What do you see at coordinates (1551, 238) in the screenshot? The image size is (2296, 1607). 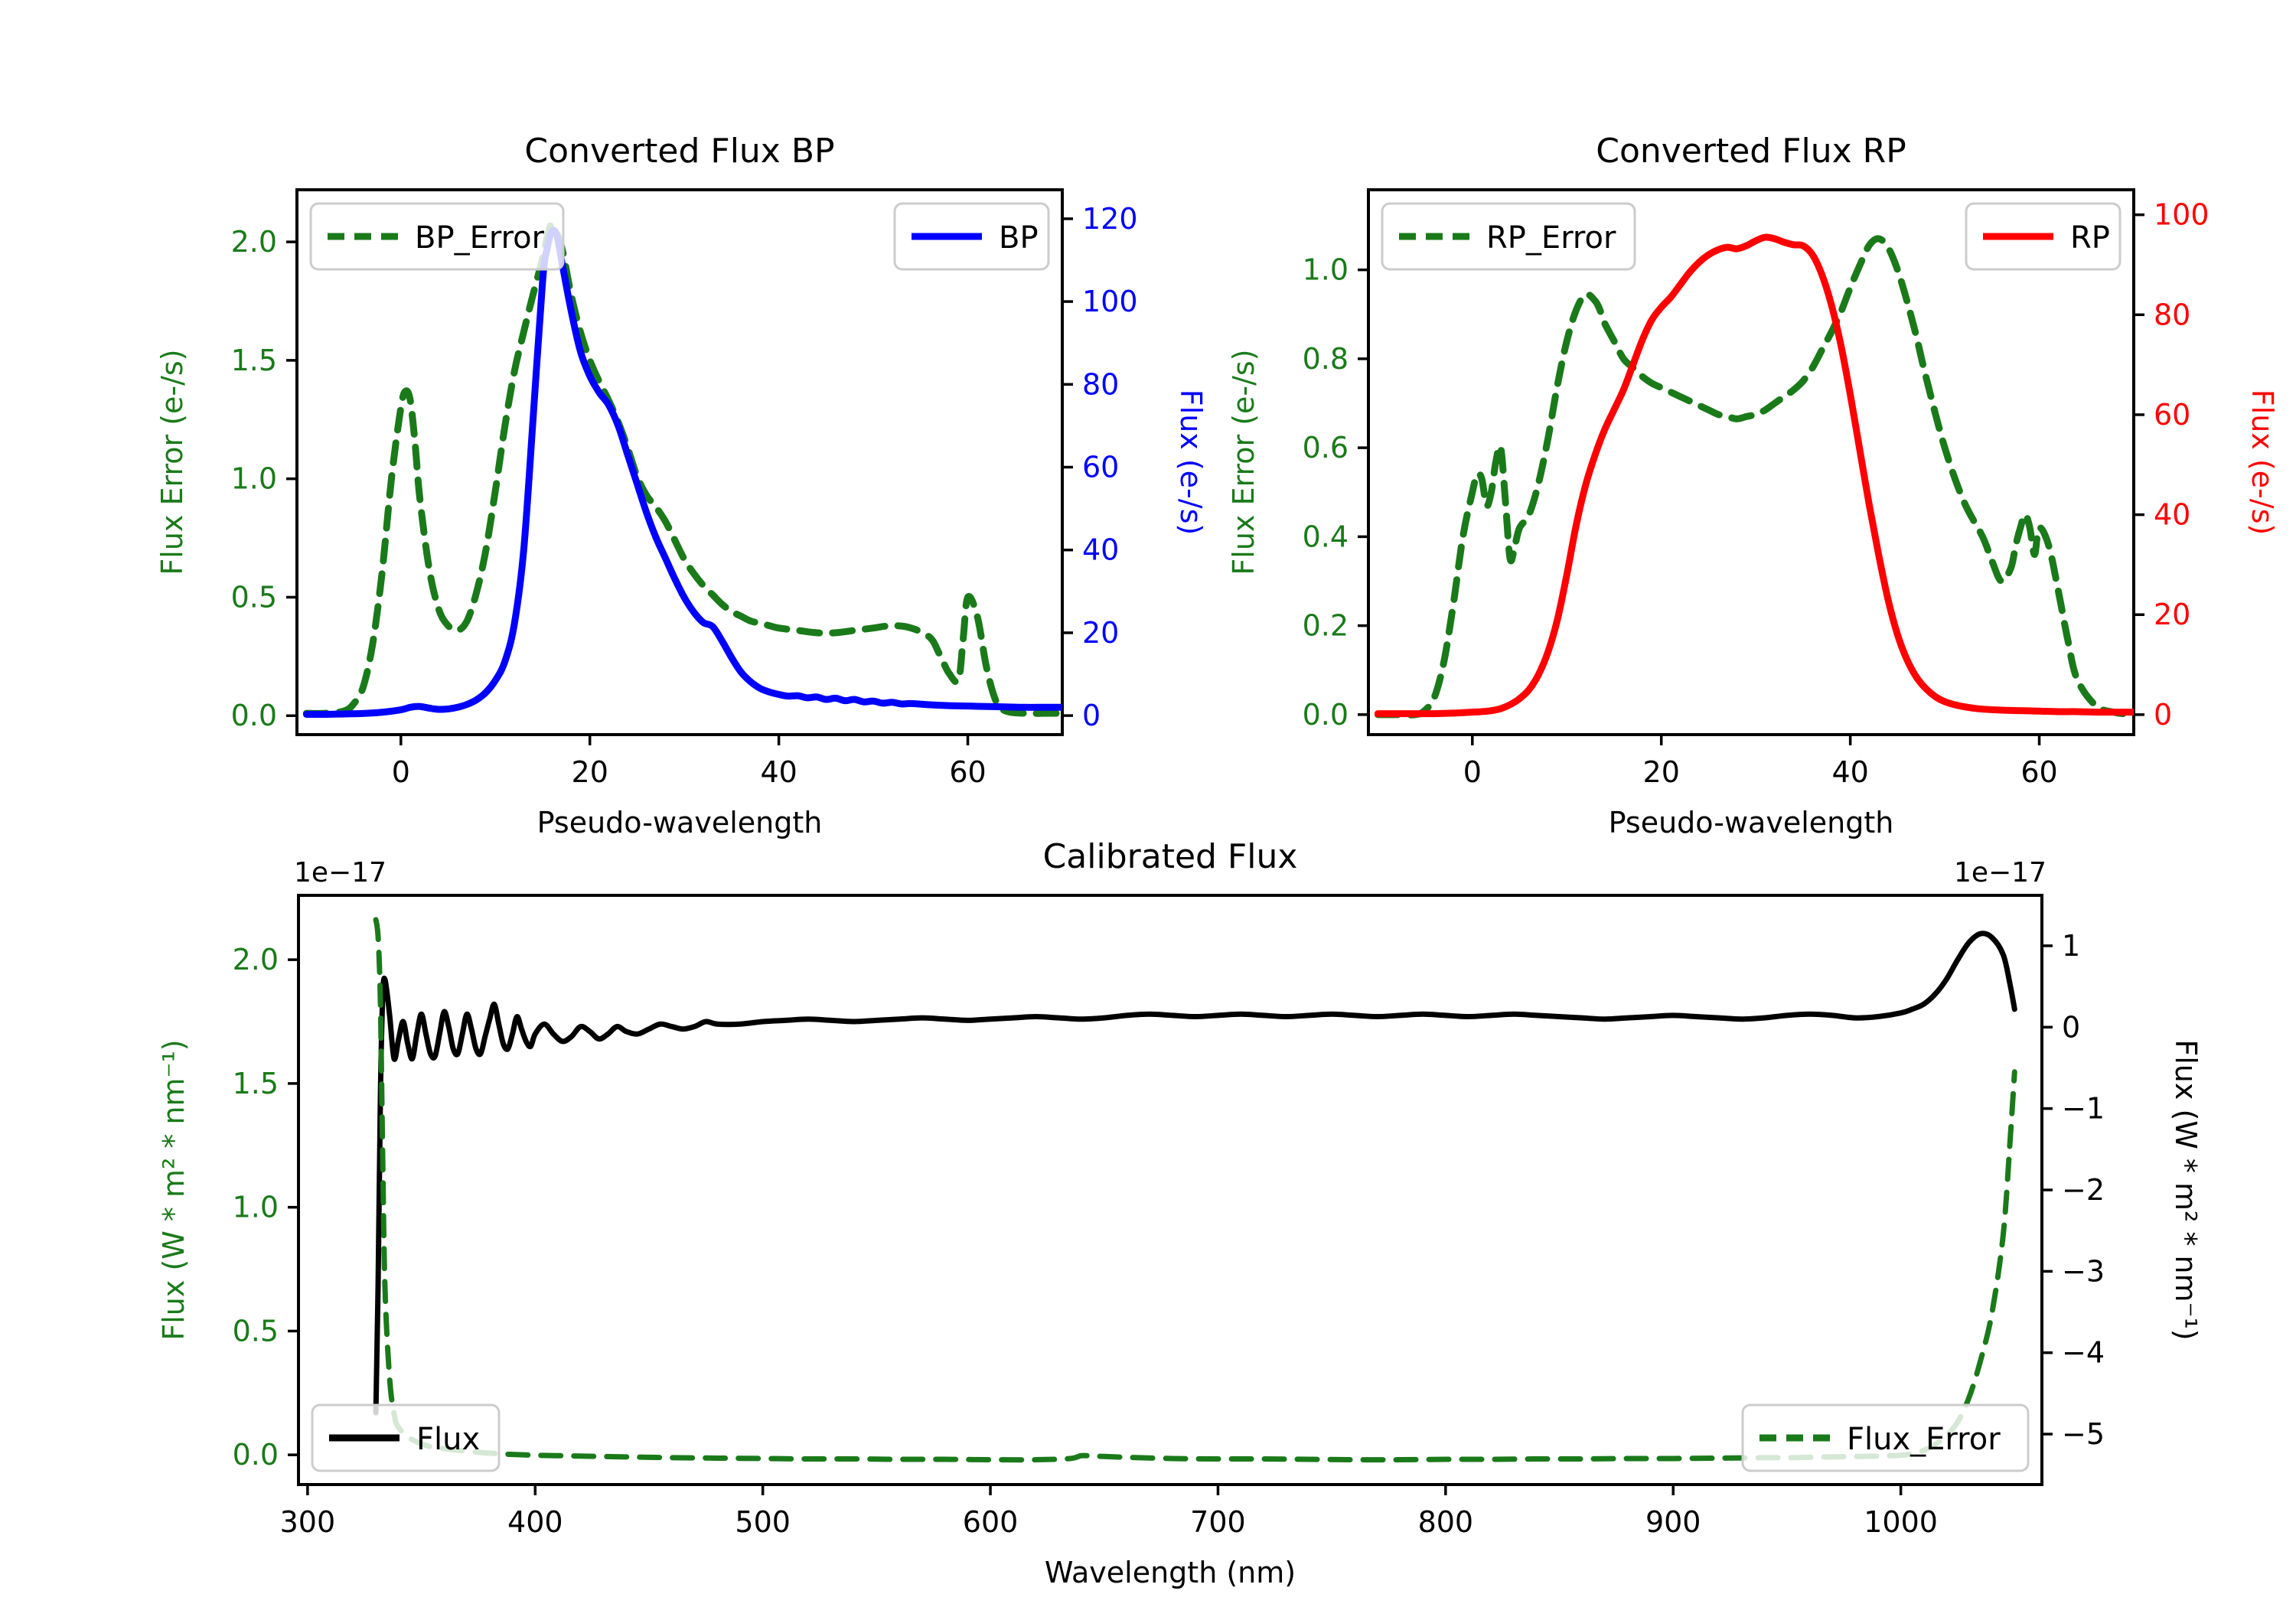 I see `legend-label: RP_Error` at bounding box center [1551, 238].